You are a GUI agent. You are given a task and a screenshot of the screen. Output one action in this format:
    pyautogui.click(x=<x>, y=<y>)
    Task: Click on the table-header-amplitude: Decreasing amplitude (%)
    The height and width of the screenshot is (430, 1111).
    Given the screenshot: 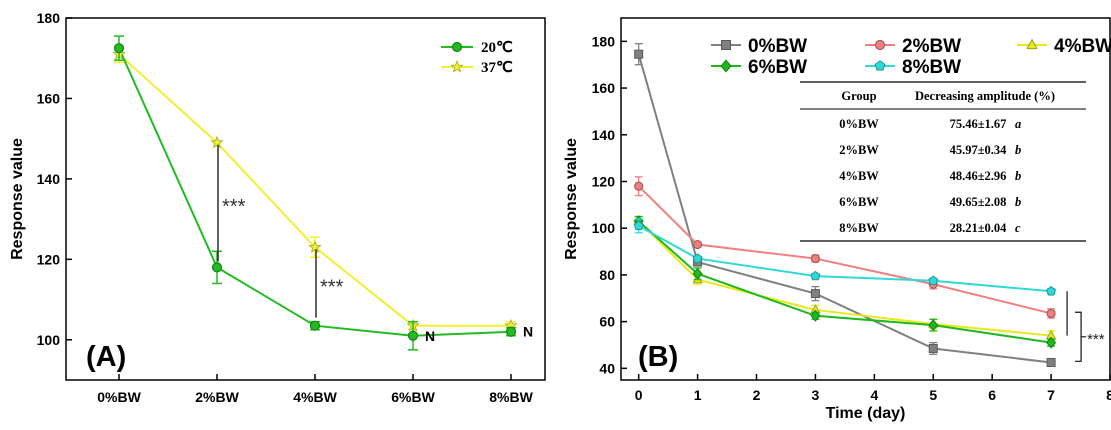 What is the action you would take?
    pyautogui.click(x=985, y=96)
    